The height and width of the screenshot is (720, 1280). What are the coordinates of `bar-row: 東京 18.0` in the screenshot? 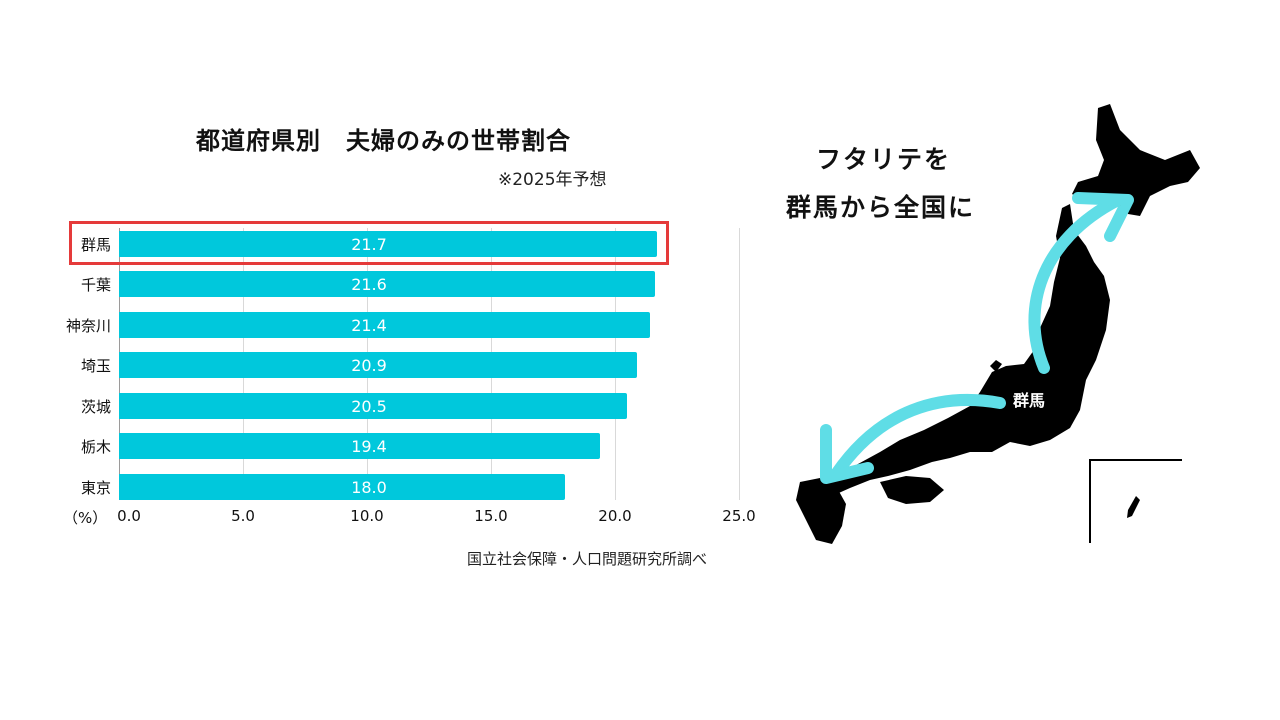 It's located at (410, 487).